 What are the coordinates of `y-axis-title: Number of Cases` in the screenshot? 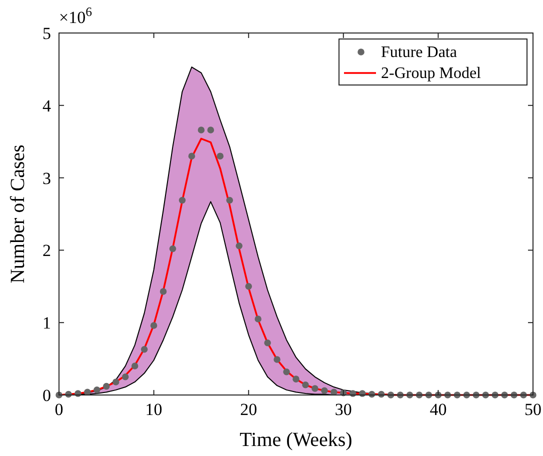 It's located at (18, 214).